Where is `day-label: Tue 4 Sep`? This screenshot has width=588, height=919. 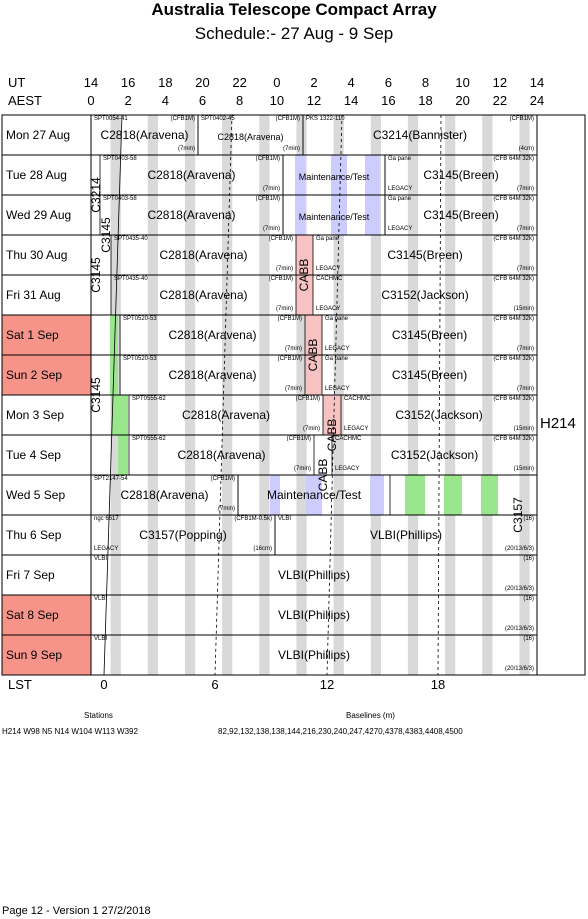
day-label: Tue 4 Sep is located at coordinates (33, 455).